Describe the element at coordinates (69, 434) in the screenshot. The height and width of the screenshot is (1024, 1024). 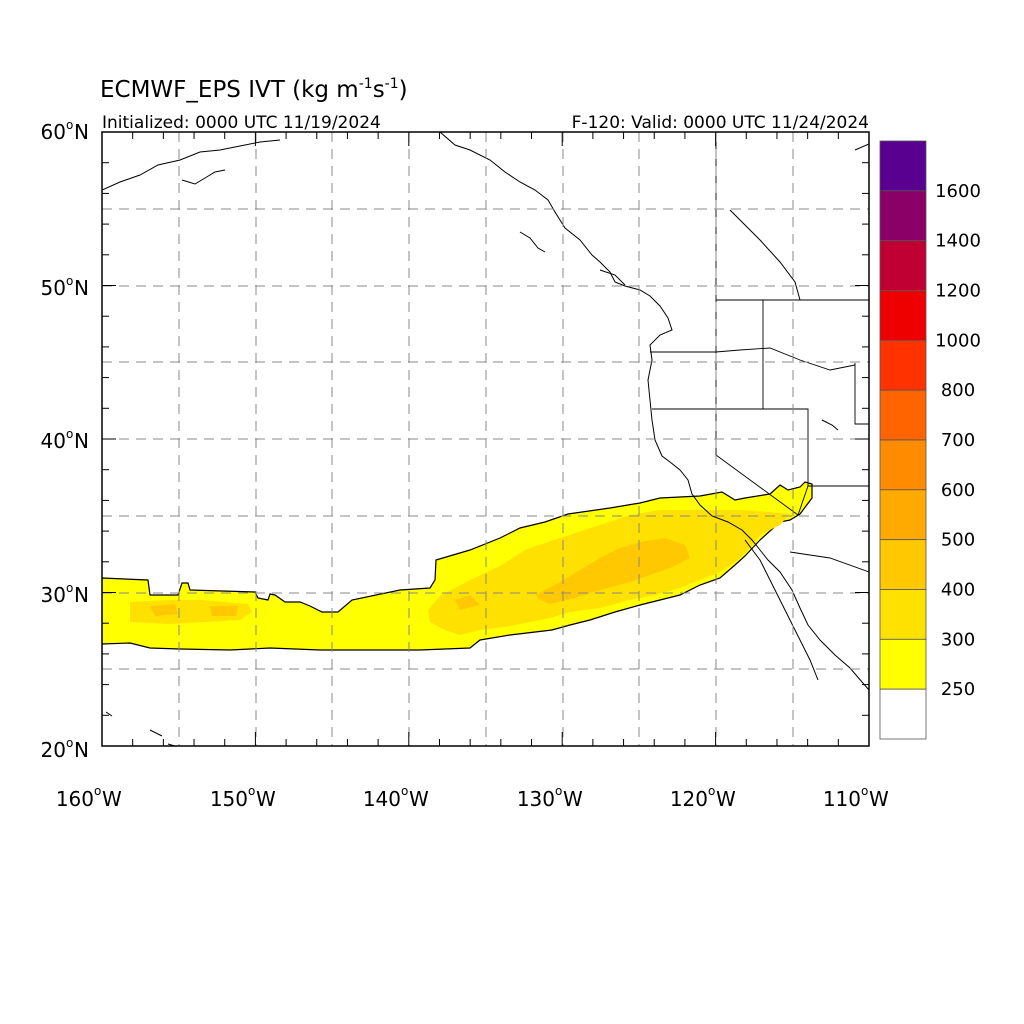
I see `lat-degree-40: o` at that location.